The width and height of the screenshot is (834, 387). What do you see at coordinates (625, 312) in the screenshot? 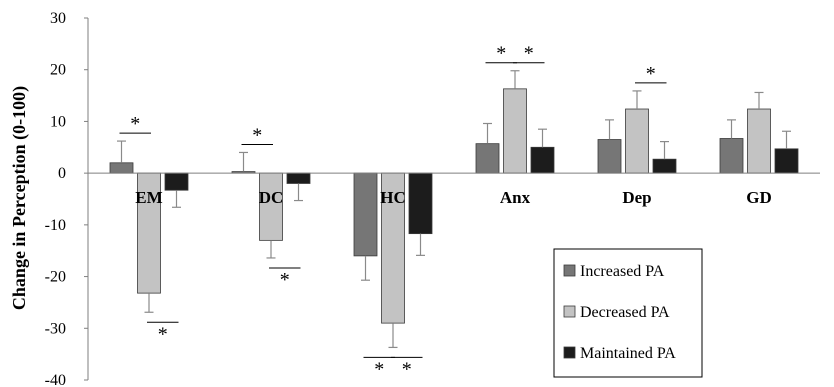
I see `legend-label: Decreased PA` at bounding box center [625, 312].